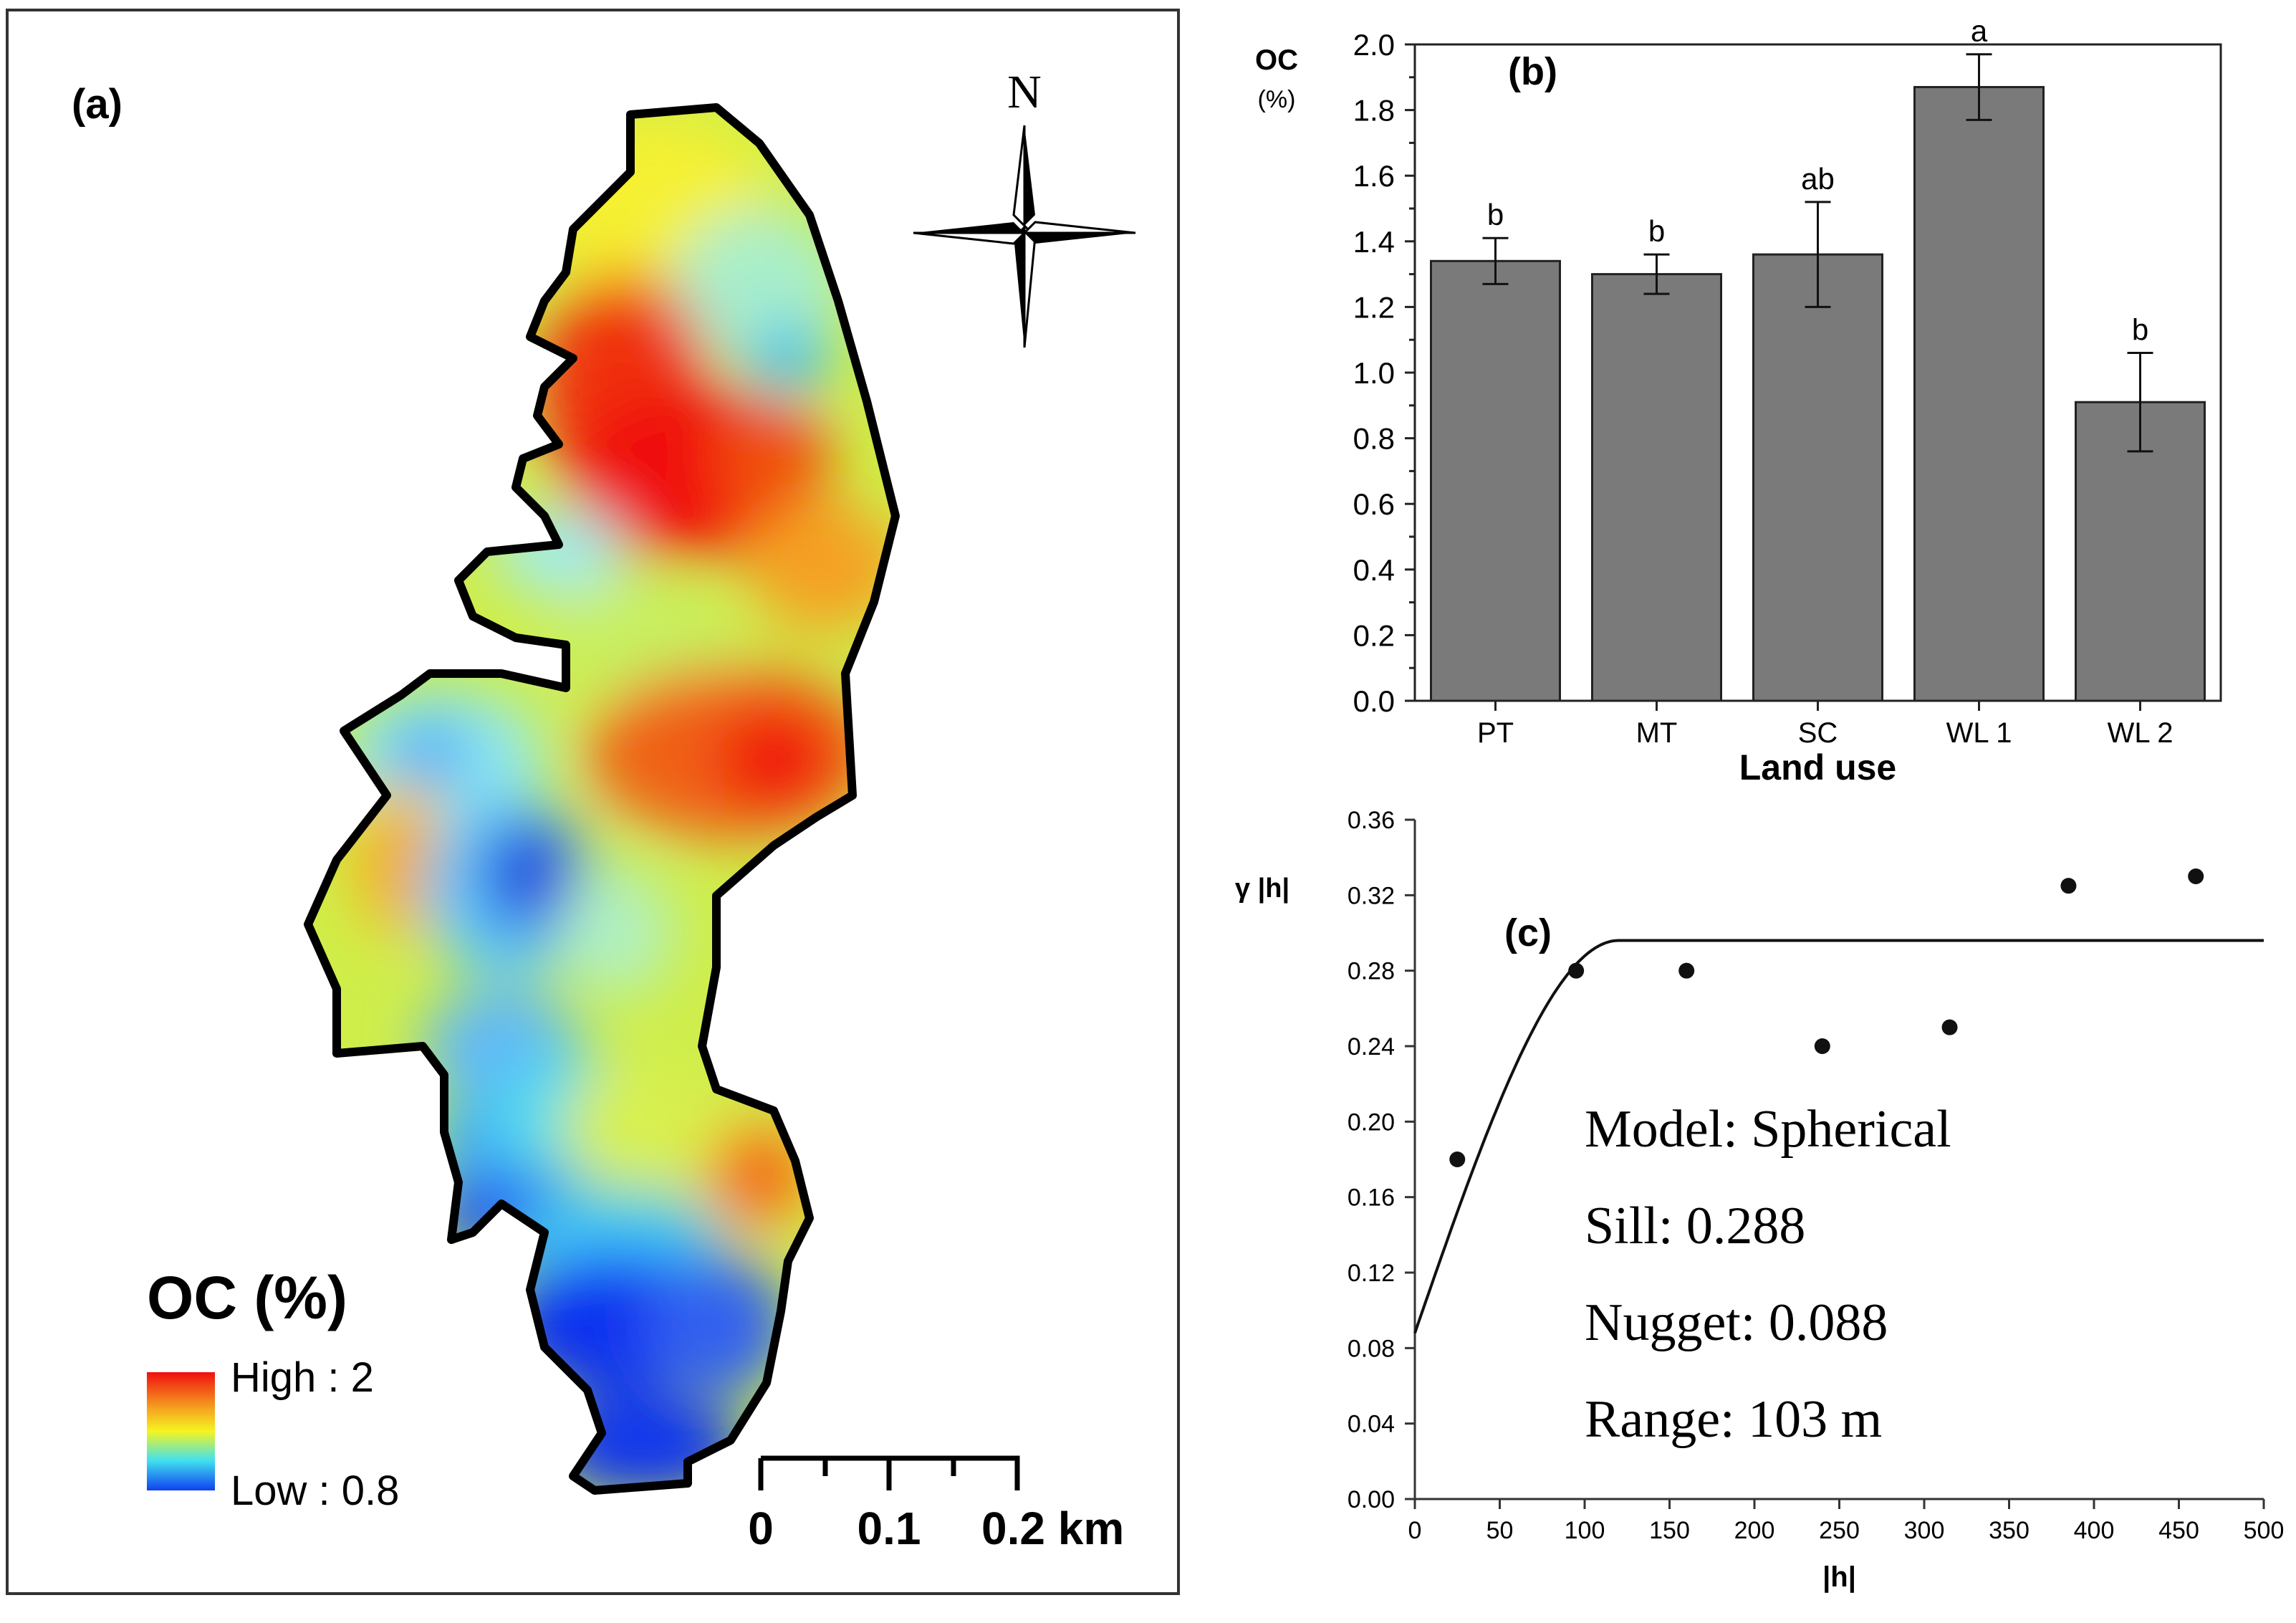  Describe the element at coordinates (1374, 635) in the screenshot. I see `bar-y-tick-label: 0.2` at that location.